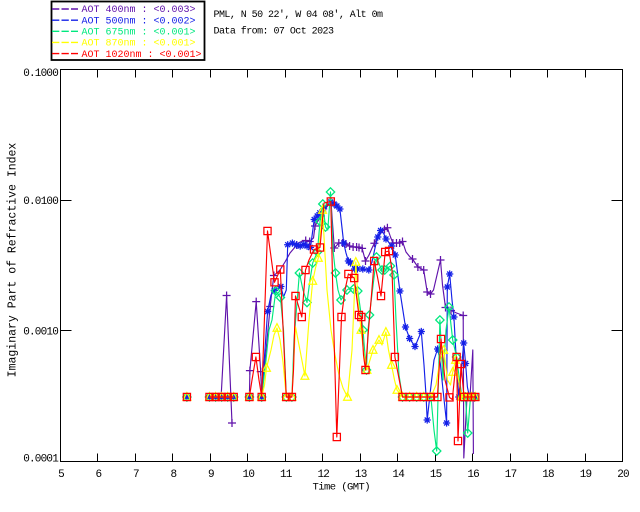 The width and height of the screenshot is (640, 512). I want to click on svg-text: AOT 870nm : <0.001>, so click(139, 44).